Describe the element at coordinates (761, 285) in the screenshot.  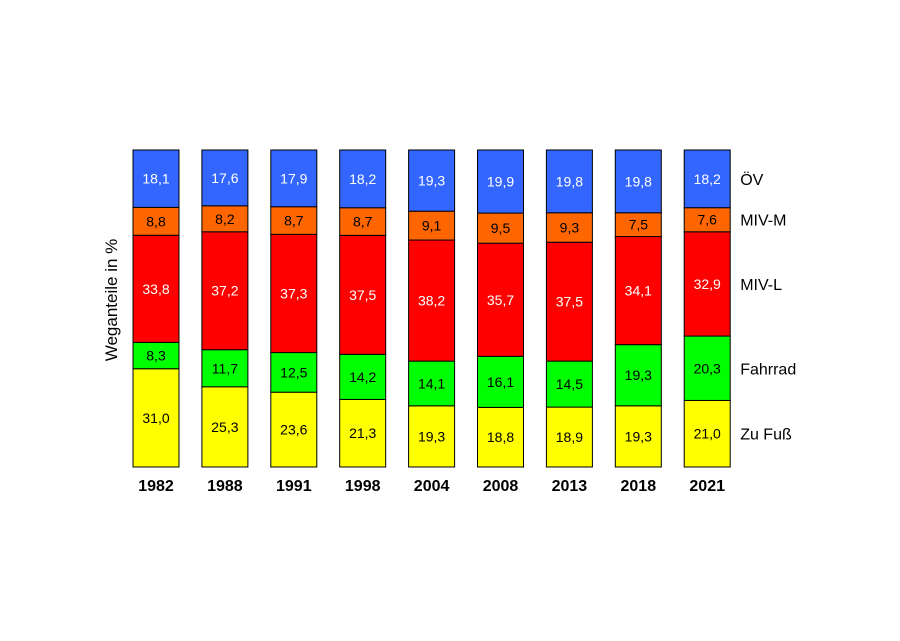
I see `legend-label-miv-l: MIV-L` at that location.